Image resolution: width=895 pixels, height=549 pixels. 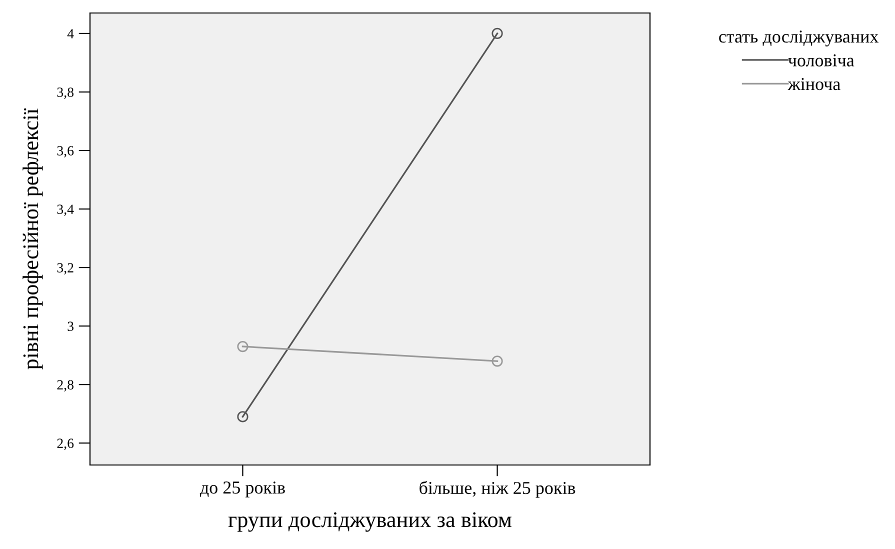 What do you see at coordinates (65, 152) in the screenshot?
I see `y-tick-label: 3,6` at bounding box center [65, 152].